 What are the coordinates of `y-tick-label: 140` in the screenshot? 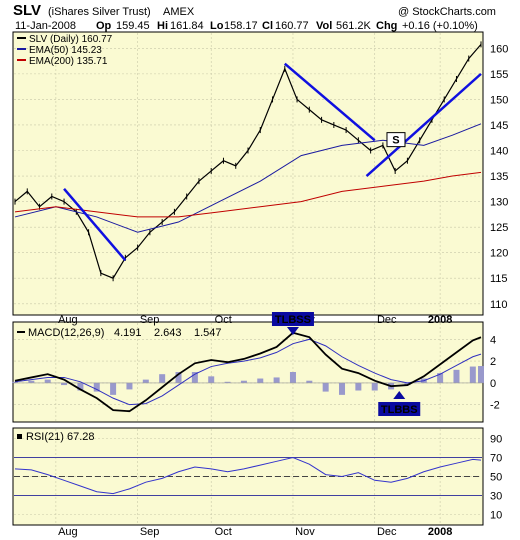 It's located at (499, 152).